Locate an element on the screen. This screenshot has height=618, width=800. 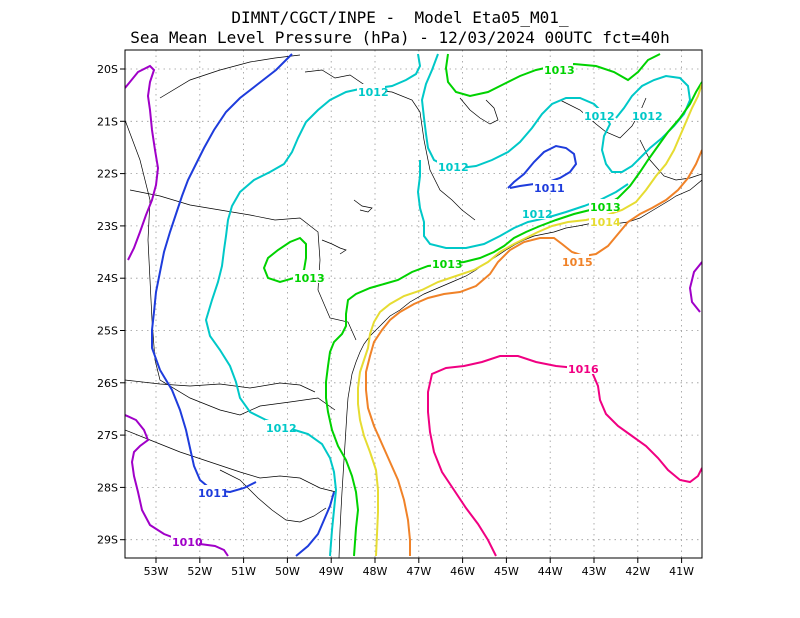
lon-tick-label: 51W is located at coordinates (243, 571).